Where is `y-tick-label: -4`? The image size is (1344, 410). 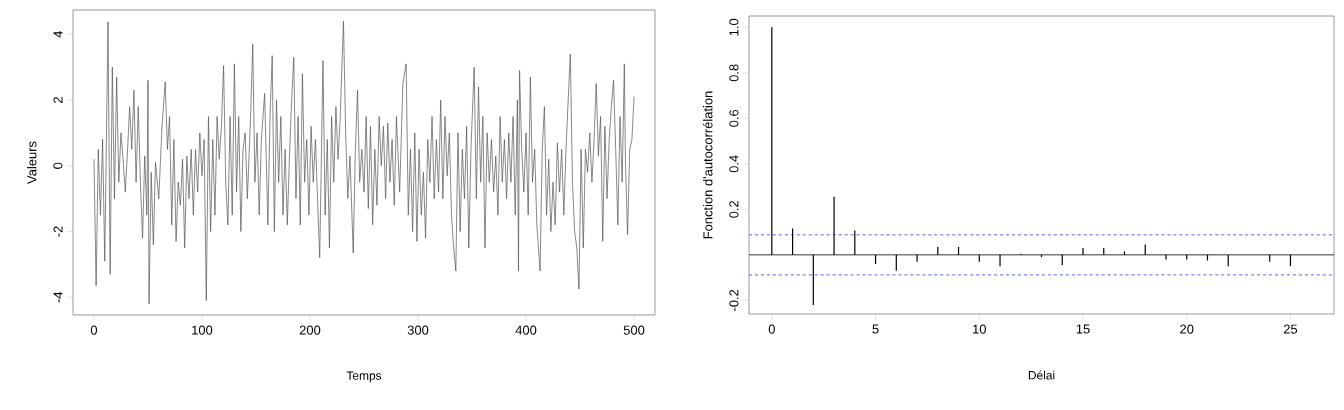
y-tick-label: -4 is located at coordinates (58, 297).